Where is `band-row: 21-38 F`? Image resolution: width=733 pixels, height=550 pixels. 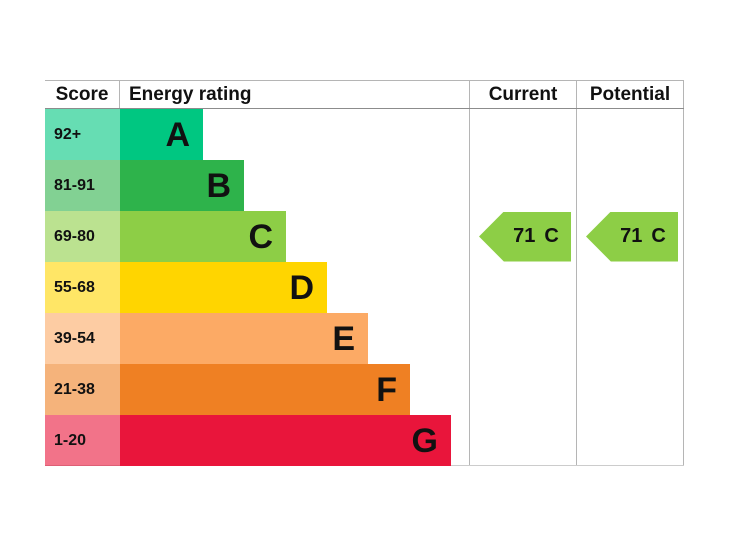
band-row: 21-38 F is located at coordinates (257, 389).